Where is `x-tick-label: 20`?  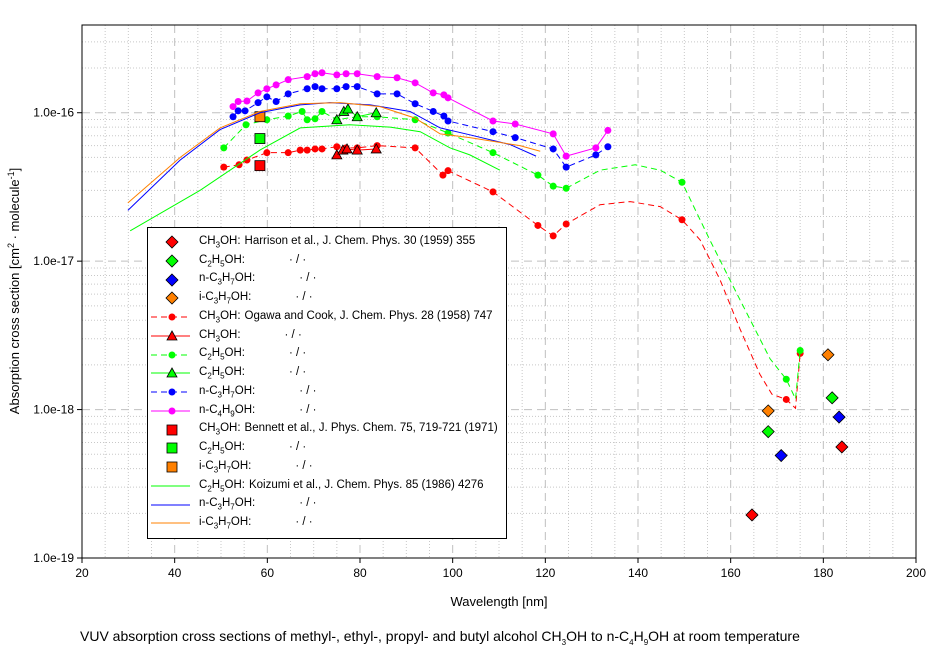 x-tick-label: 20 is located at coordinates (82, 573).